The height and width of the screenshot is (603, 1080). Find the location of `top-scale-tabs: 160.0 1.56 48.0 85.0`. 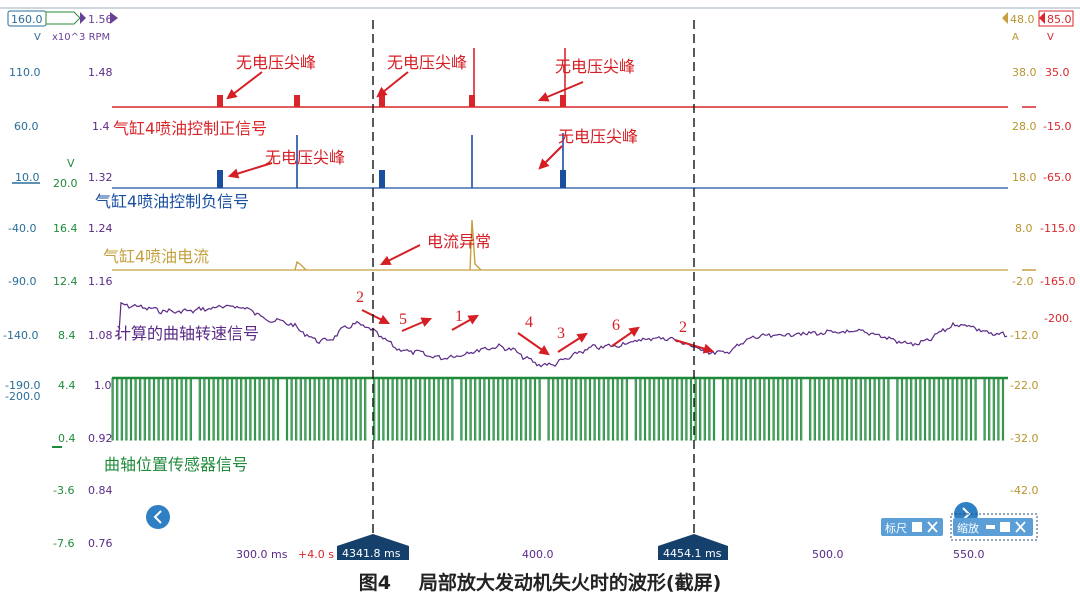

top-scale-tabs: 160.0 1.56 48.0 85.0 is located at coordinates (540, 18).